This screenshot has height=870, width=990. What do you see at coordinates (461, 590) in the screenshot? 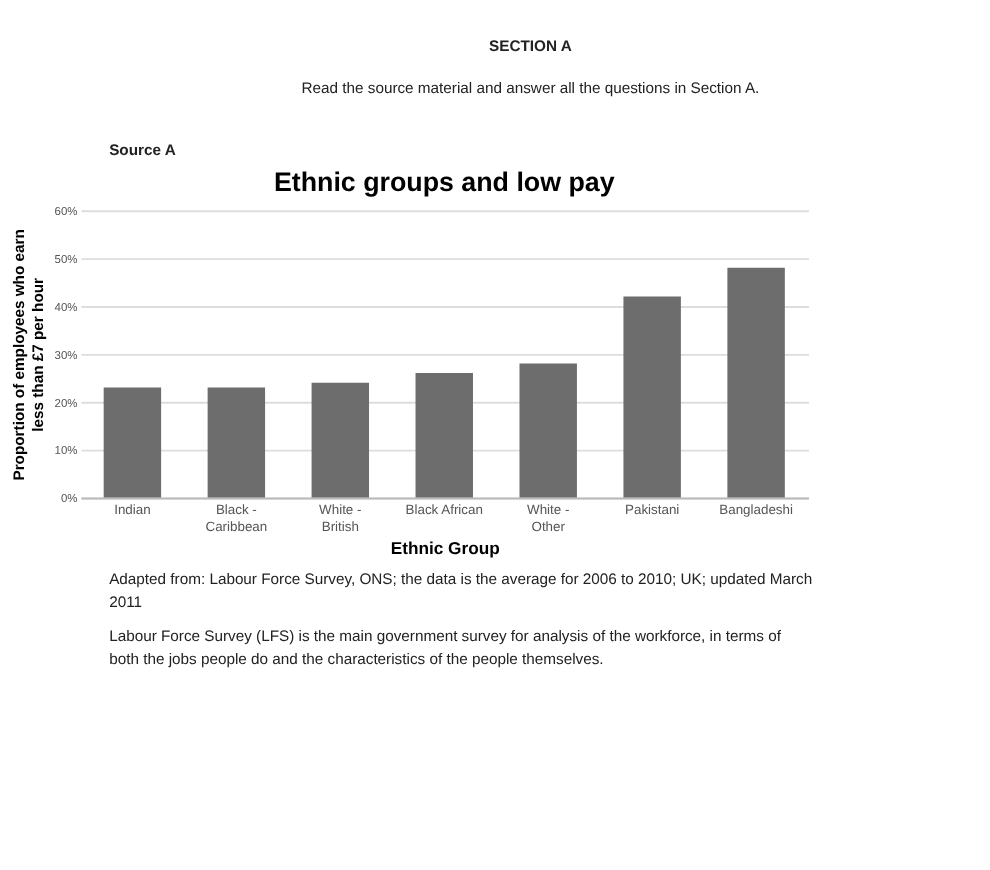
I see `text: Adapted from: Labour Force Survey, ONS; the data is the average for 2006 to 2010; UK; updated March 2011` at bounding box center [461, 590].